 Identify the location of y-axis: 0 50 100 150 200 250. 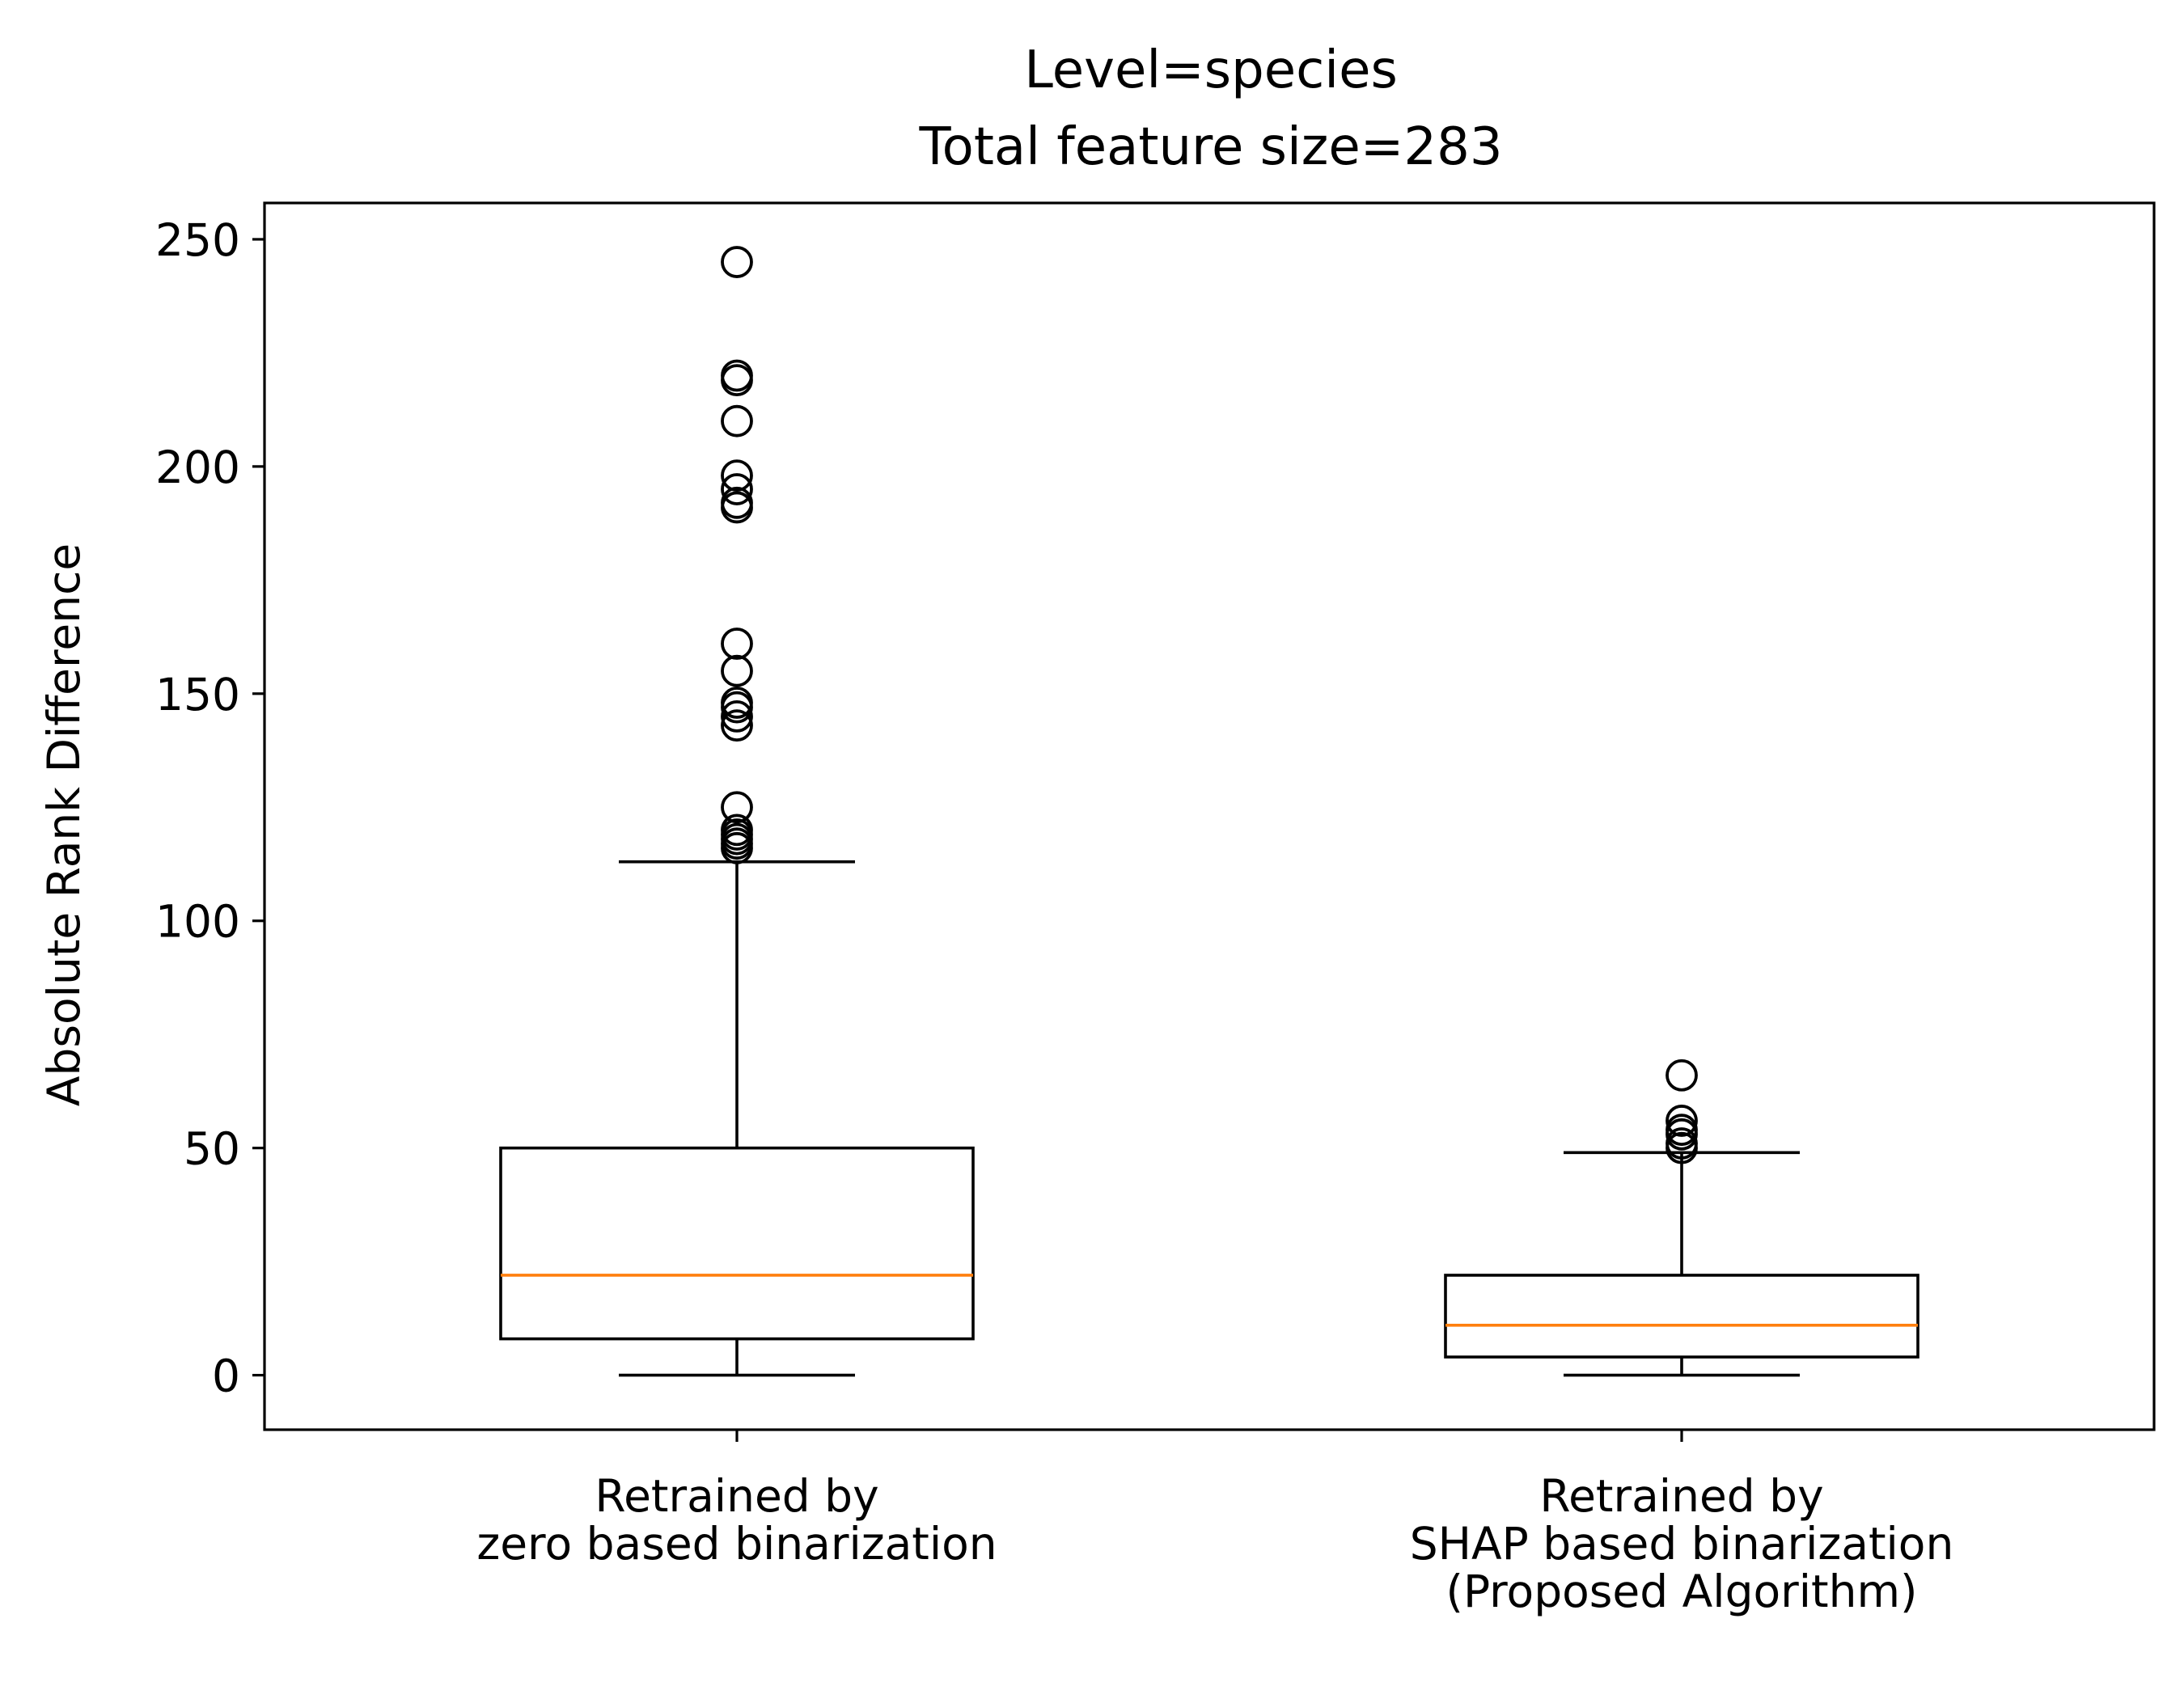
(210, 808).